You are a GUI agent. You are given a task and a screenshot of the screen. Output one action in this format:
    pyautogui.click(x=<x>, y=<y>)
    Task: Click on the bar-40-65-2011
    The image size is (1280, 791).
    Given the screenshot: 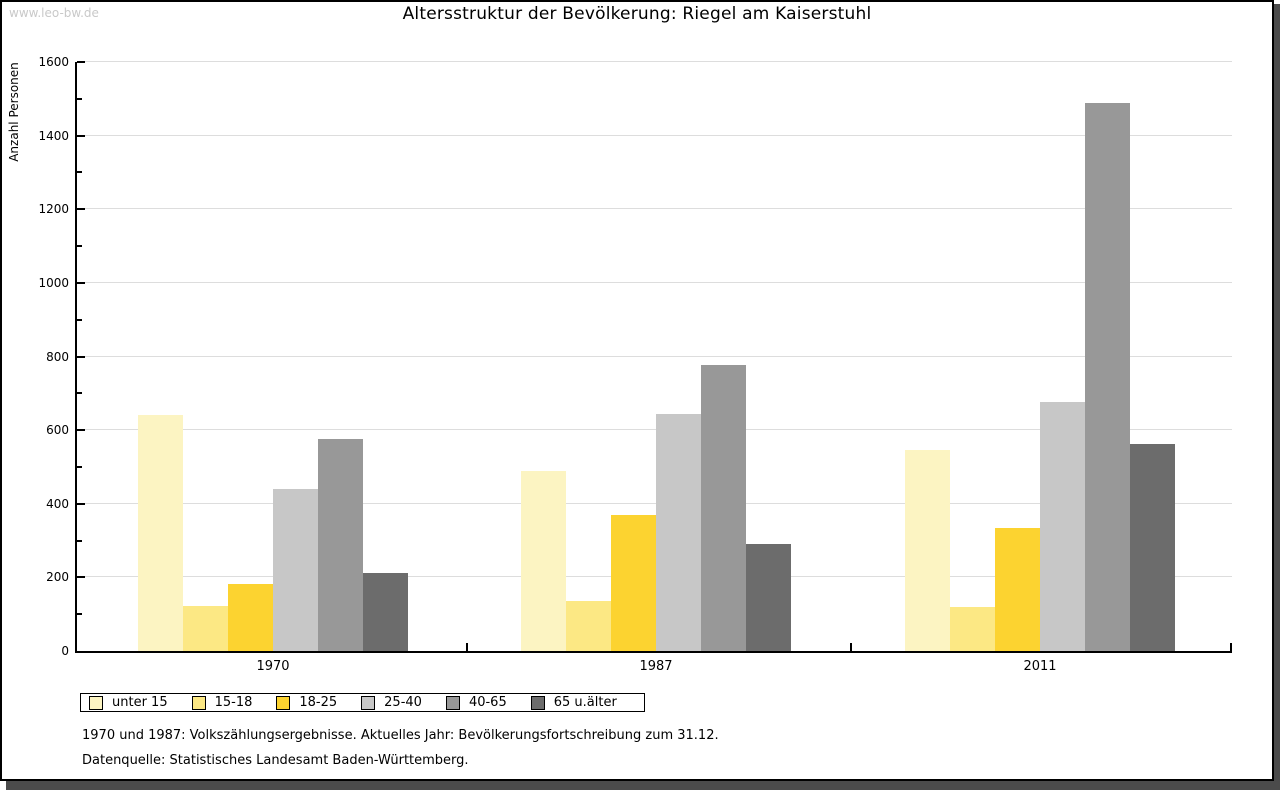 What is the action you would take?
    pyautogui.click(x=1107, y=376)
    